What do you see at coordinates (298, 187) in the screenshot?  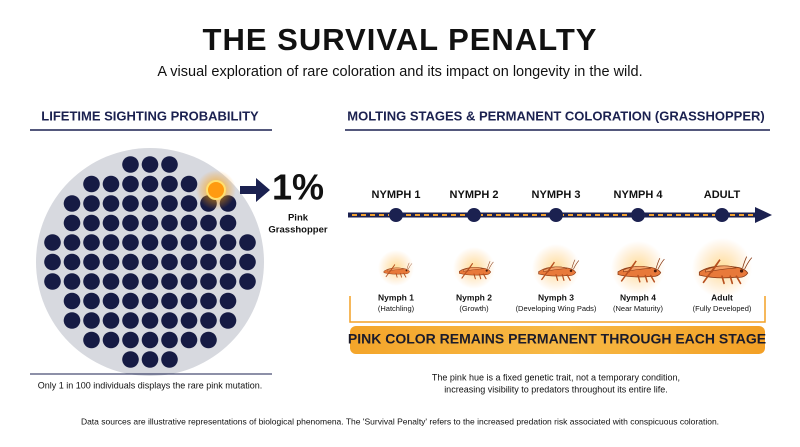 I see `stat: 1%` at bounding box center [298, 187].